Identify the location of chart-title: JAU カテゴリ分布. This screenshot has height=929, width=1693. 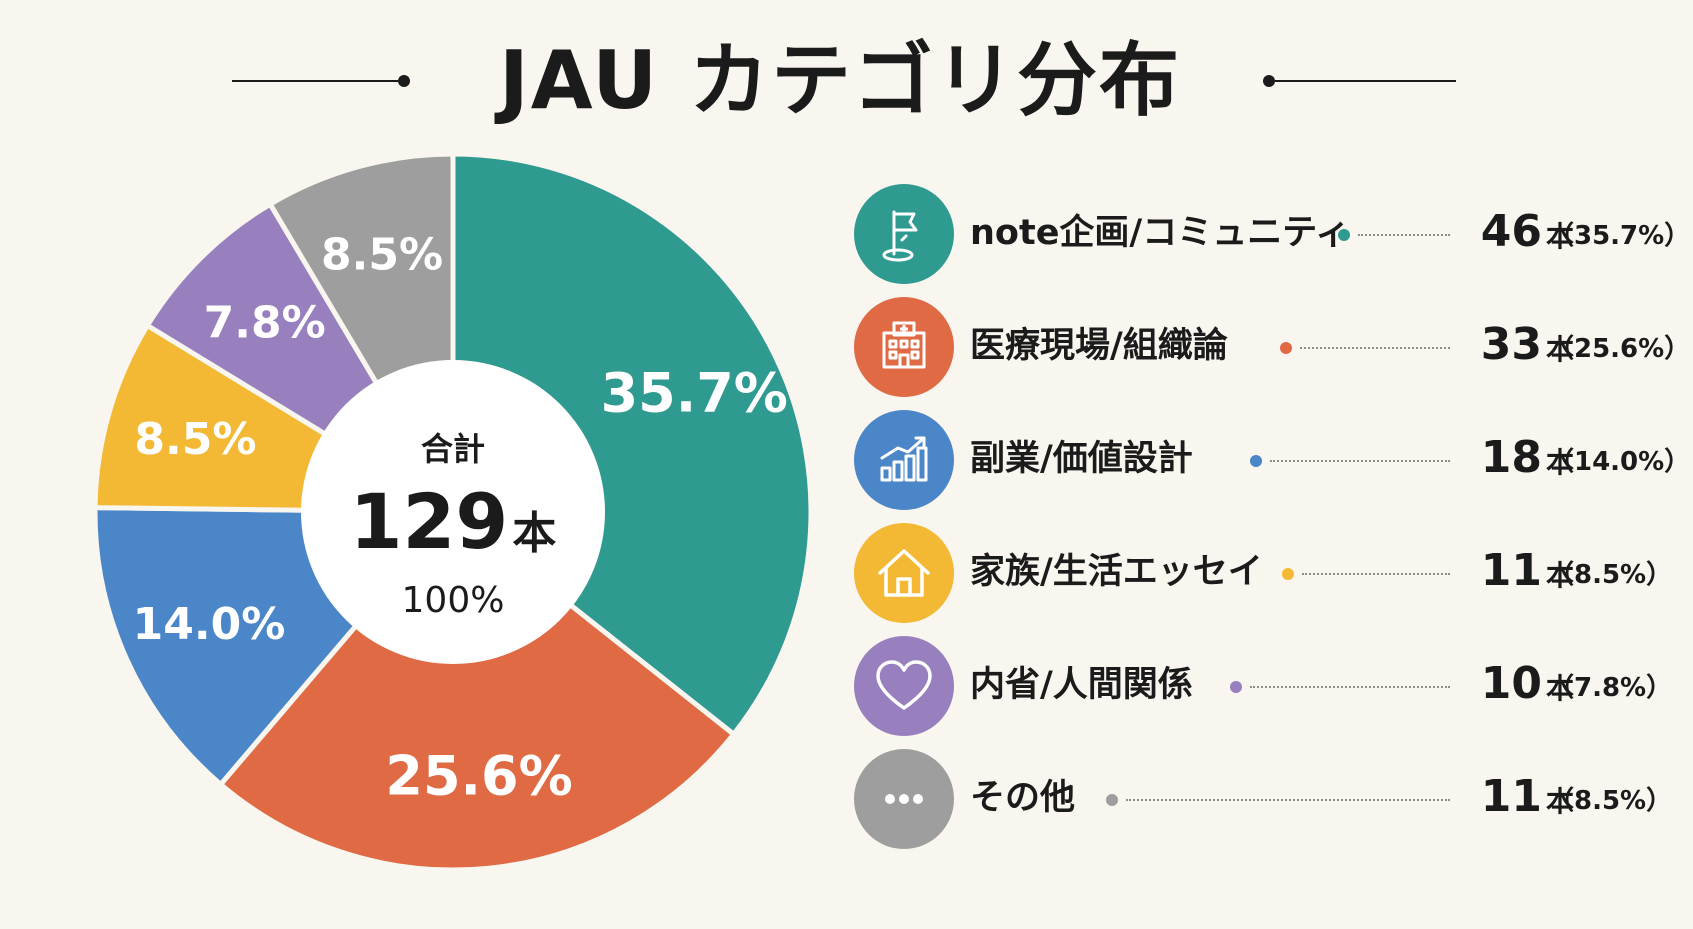
(840, 80).